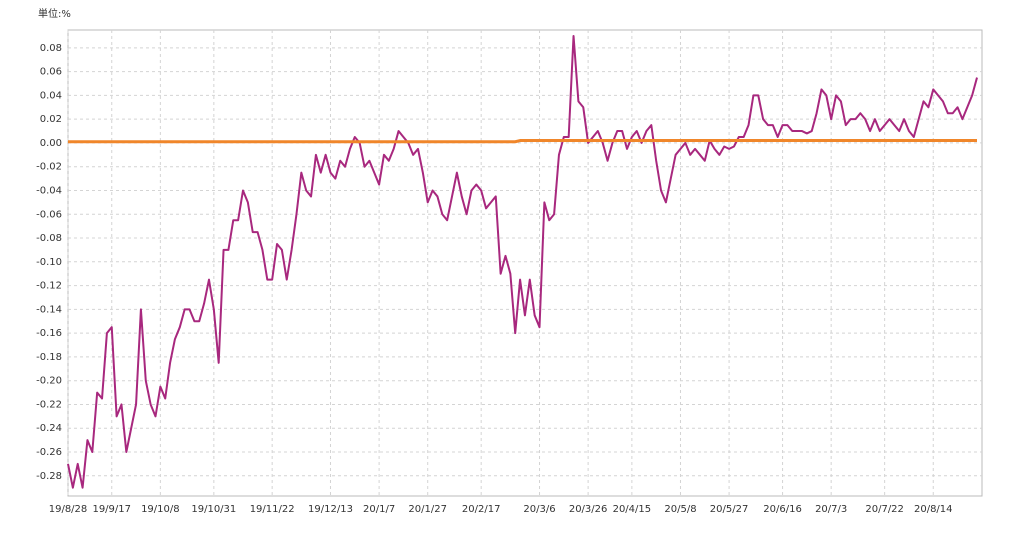 This screenshot has width=1031, height=536. What do you see at coordinates (330, 509) in the screenshot?
I see `x-tick-label: 19/12/13` at bounding box center [330, 509].